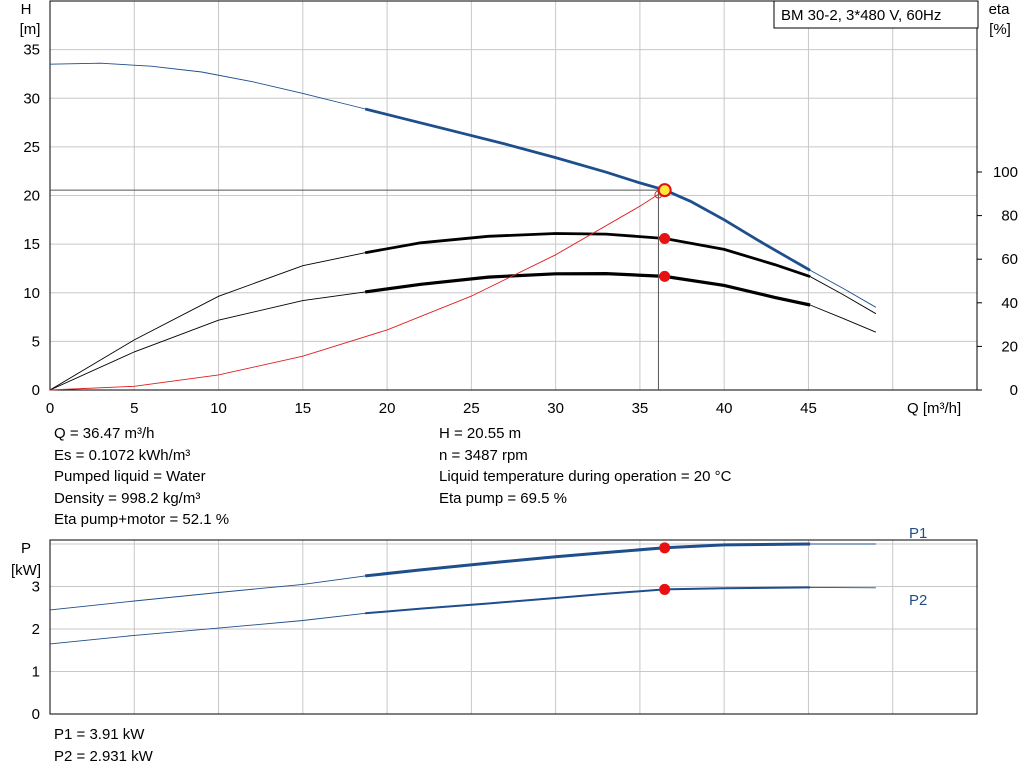  I want to click on p2-curve-operating, so click(588, 600).